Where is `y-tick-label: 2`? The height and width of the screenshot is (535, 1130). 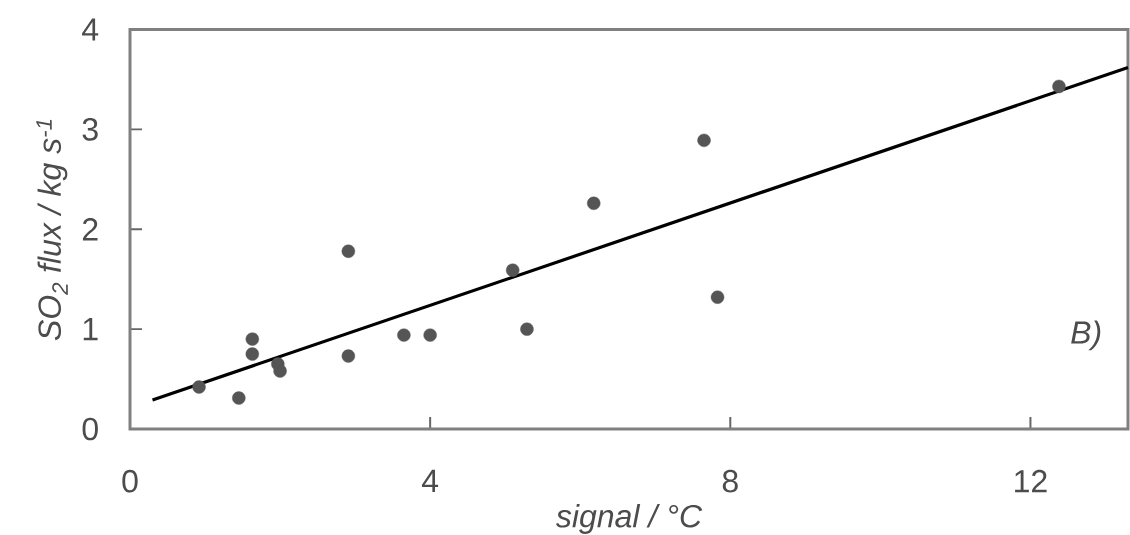 y-tick-label: 2 is located at coordinates (90, 229).